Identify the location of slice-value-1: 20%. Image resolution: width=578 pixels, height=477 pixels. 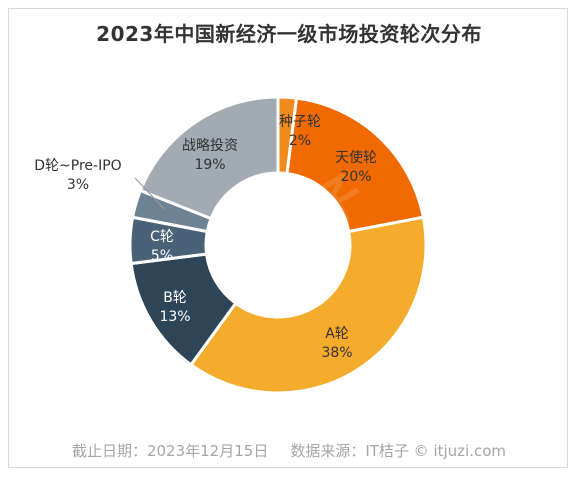
(355, 177).